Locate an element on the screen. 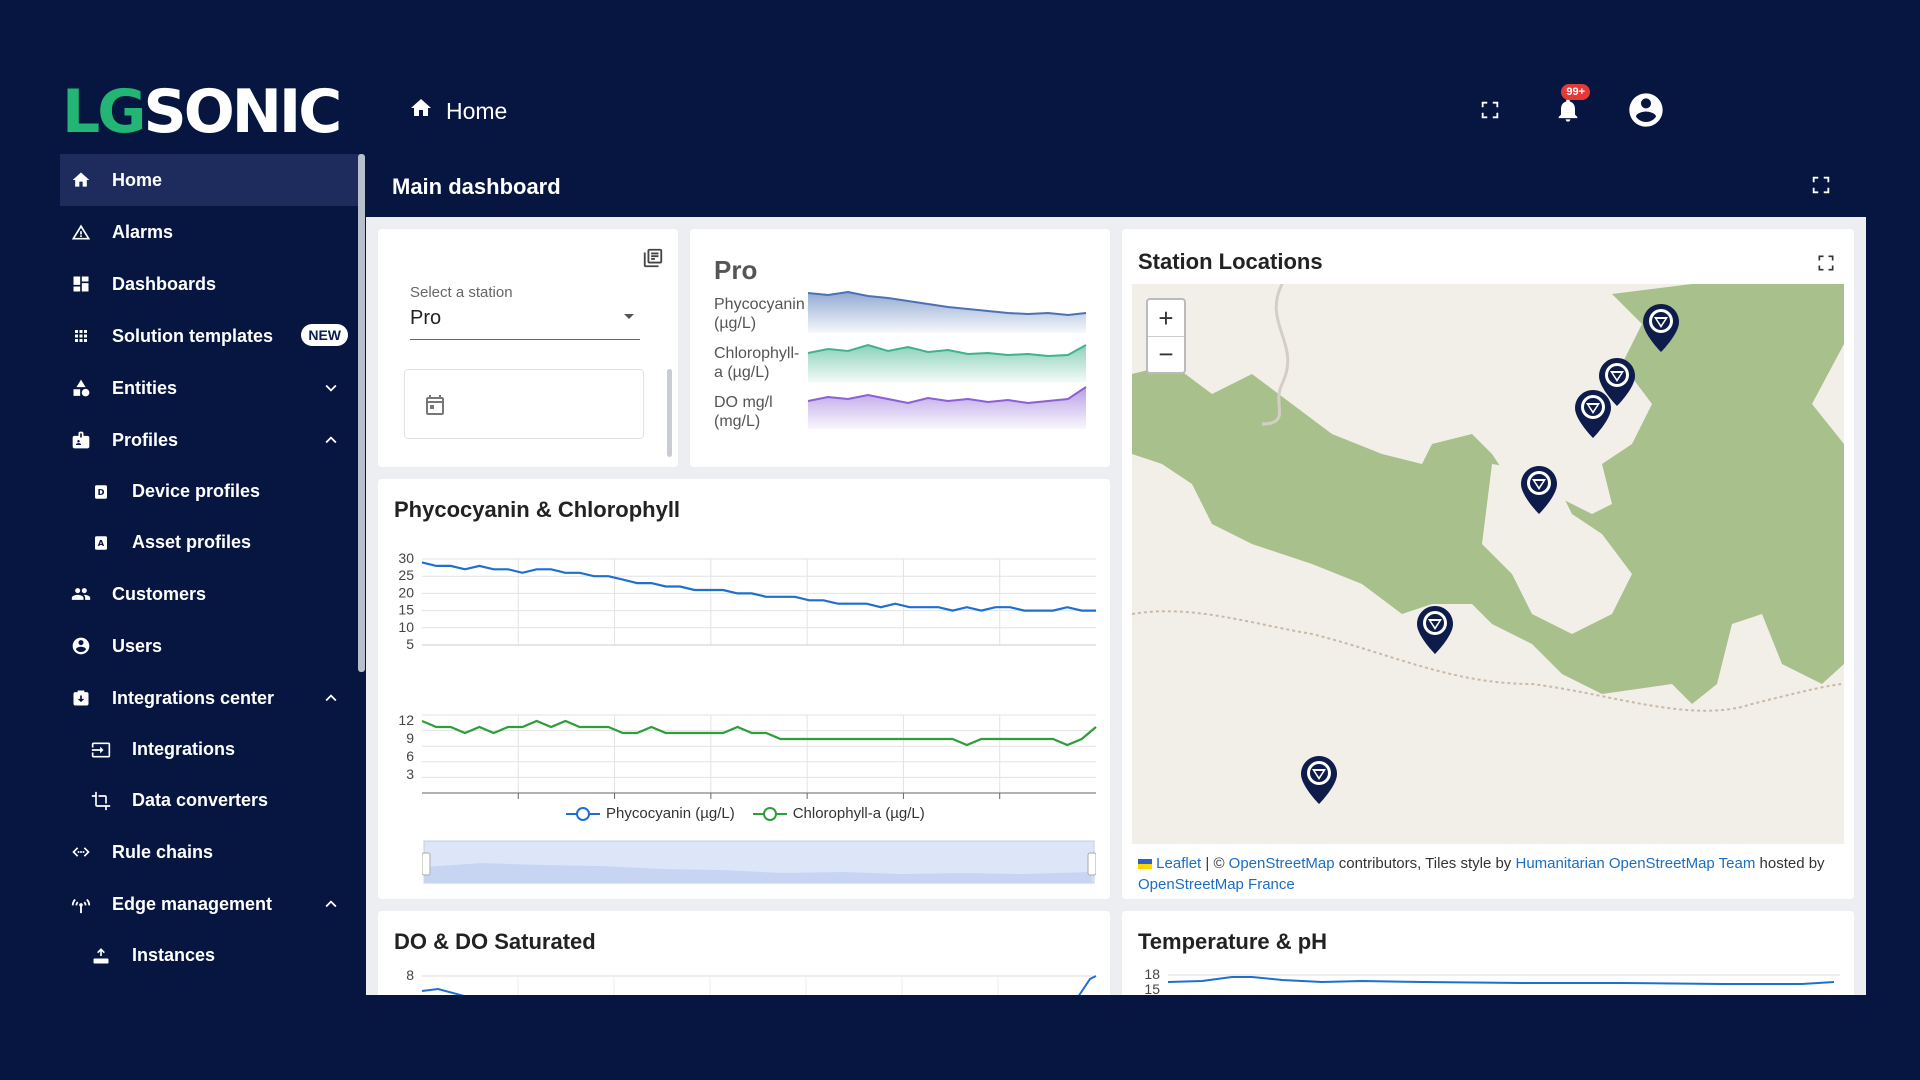  date-picker is located at coordinates (524, 404).